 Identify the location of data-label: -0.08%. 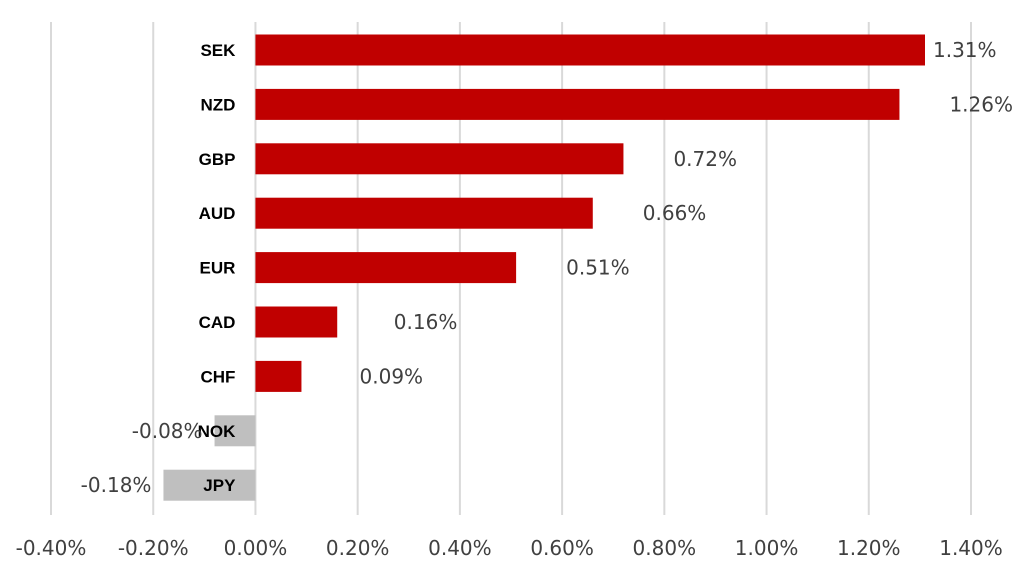
(167, 431).